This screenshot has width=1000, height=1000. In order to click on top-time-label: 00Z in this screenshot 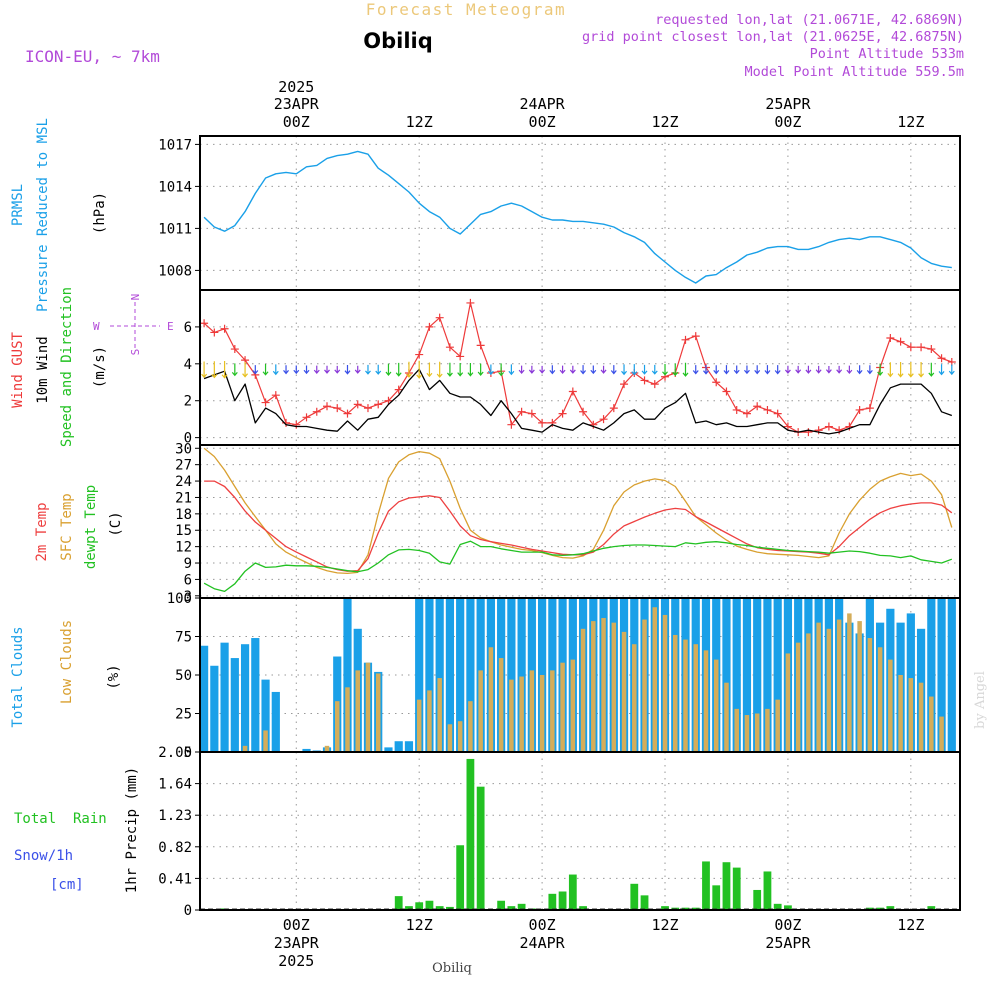, I will do `click(542, 122)`.